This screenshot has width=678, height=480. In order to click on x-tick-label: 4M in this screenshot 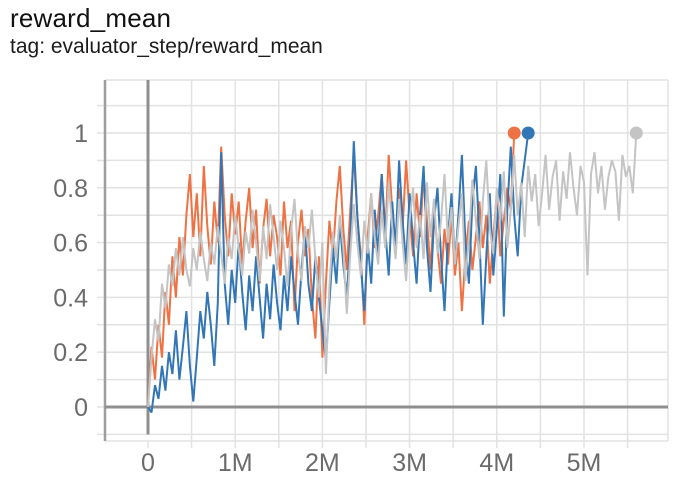, I will do `click(496, 463)`.